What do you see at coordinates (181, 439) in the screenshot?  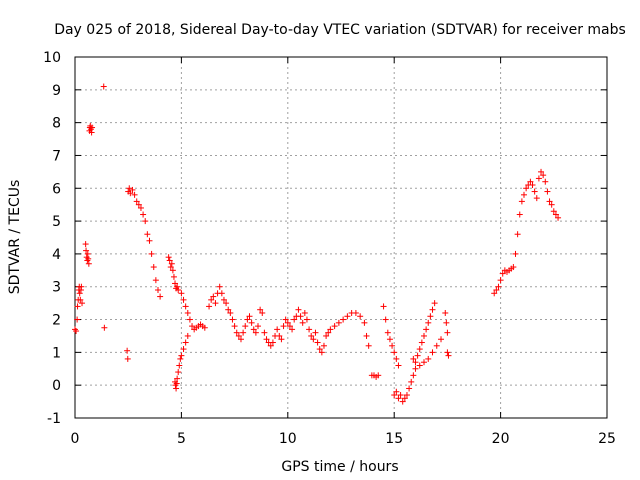 I see `x-tick-label: 5` at bounding box center [181, 439].